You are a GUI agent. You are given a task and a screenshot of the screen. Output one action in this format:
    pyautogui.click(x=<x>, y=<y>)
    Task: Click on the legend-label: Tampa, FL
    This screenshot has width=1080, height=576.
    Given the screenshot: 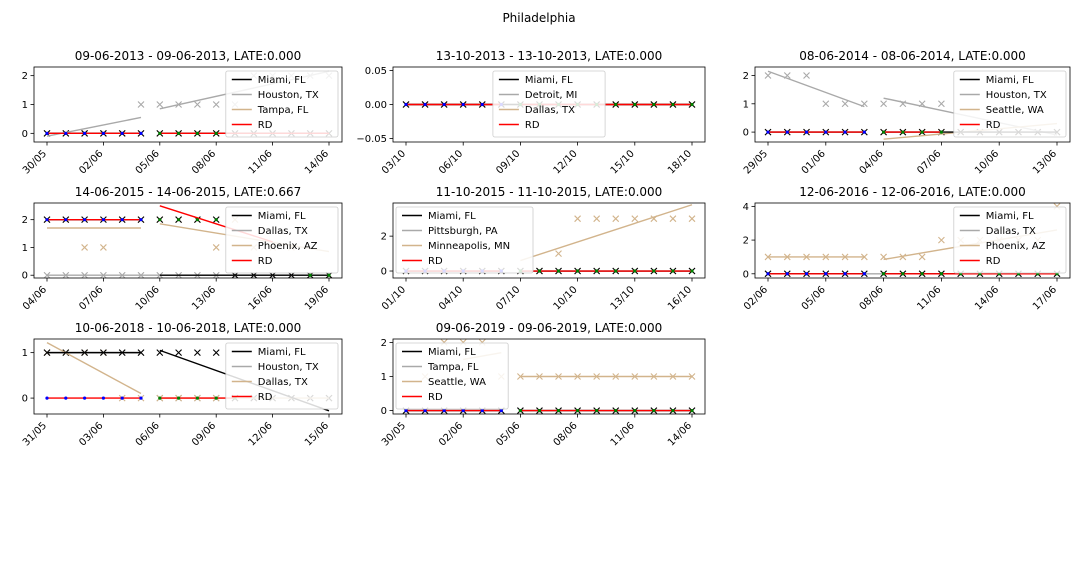 What is the action you would take?
    pyautogui.click(x=453, y=367)
    